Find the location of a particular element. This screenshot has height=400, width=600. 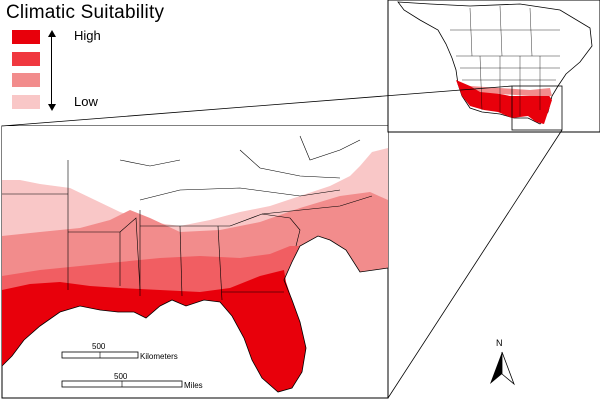

scale-mi-unit: Miles is located at coordinates (193, 385).